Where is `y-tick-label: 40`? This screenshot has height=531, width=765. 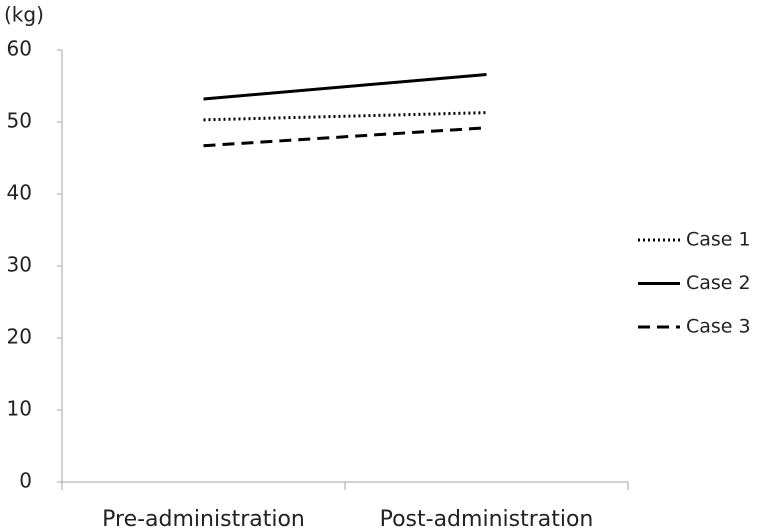
y-tick-label: 40 is located at coordinates (19, 193).